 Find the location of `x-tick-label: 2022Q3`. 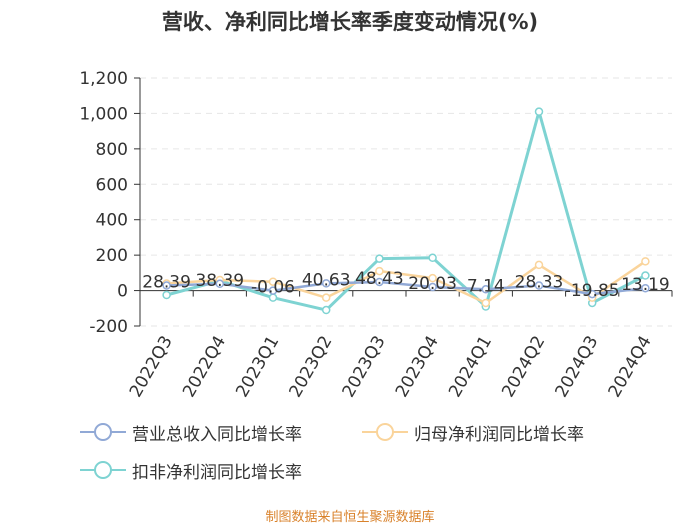

x-tick-label: 2022Q3 is located at coordinates (151, 367).